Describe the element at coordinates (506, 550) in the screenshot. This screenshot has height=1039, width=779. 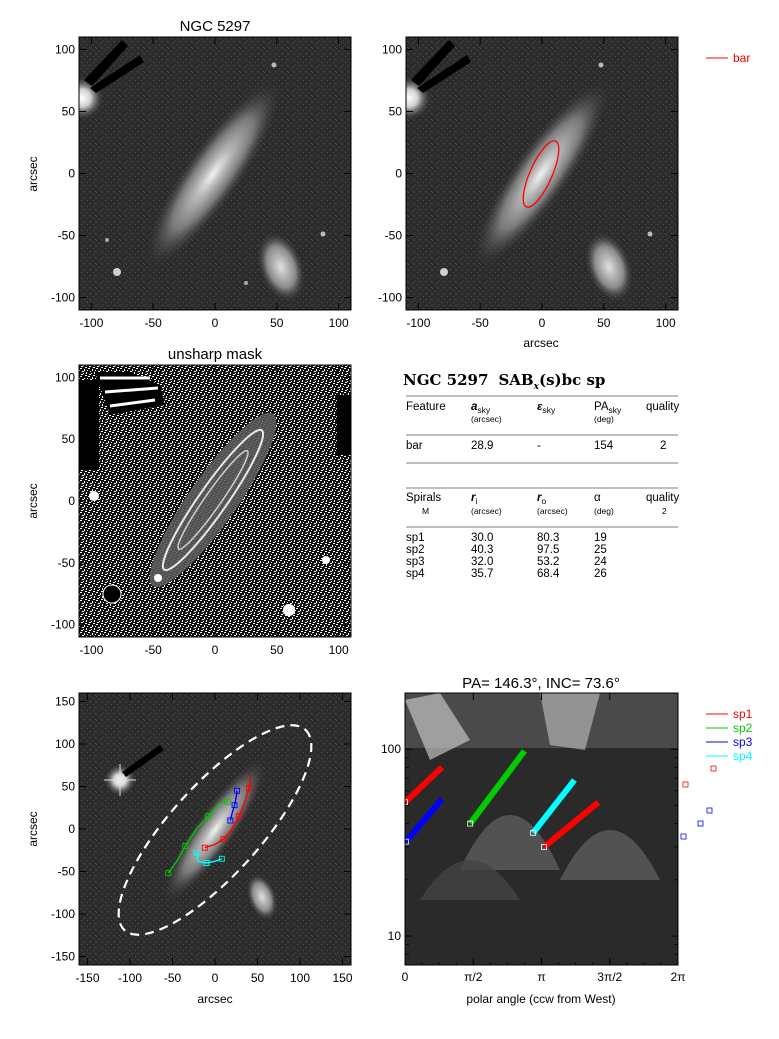
I see `table-row: sp2 40.3 97.5 25` at that location.